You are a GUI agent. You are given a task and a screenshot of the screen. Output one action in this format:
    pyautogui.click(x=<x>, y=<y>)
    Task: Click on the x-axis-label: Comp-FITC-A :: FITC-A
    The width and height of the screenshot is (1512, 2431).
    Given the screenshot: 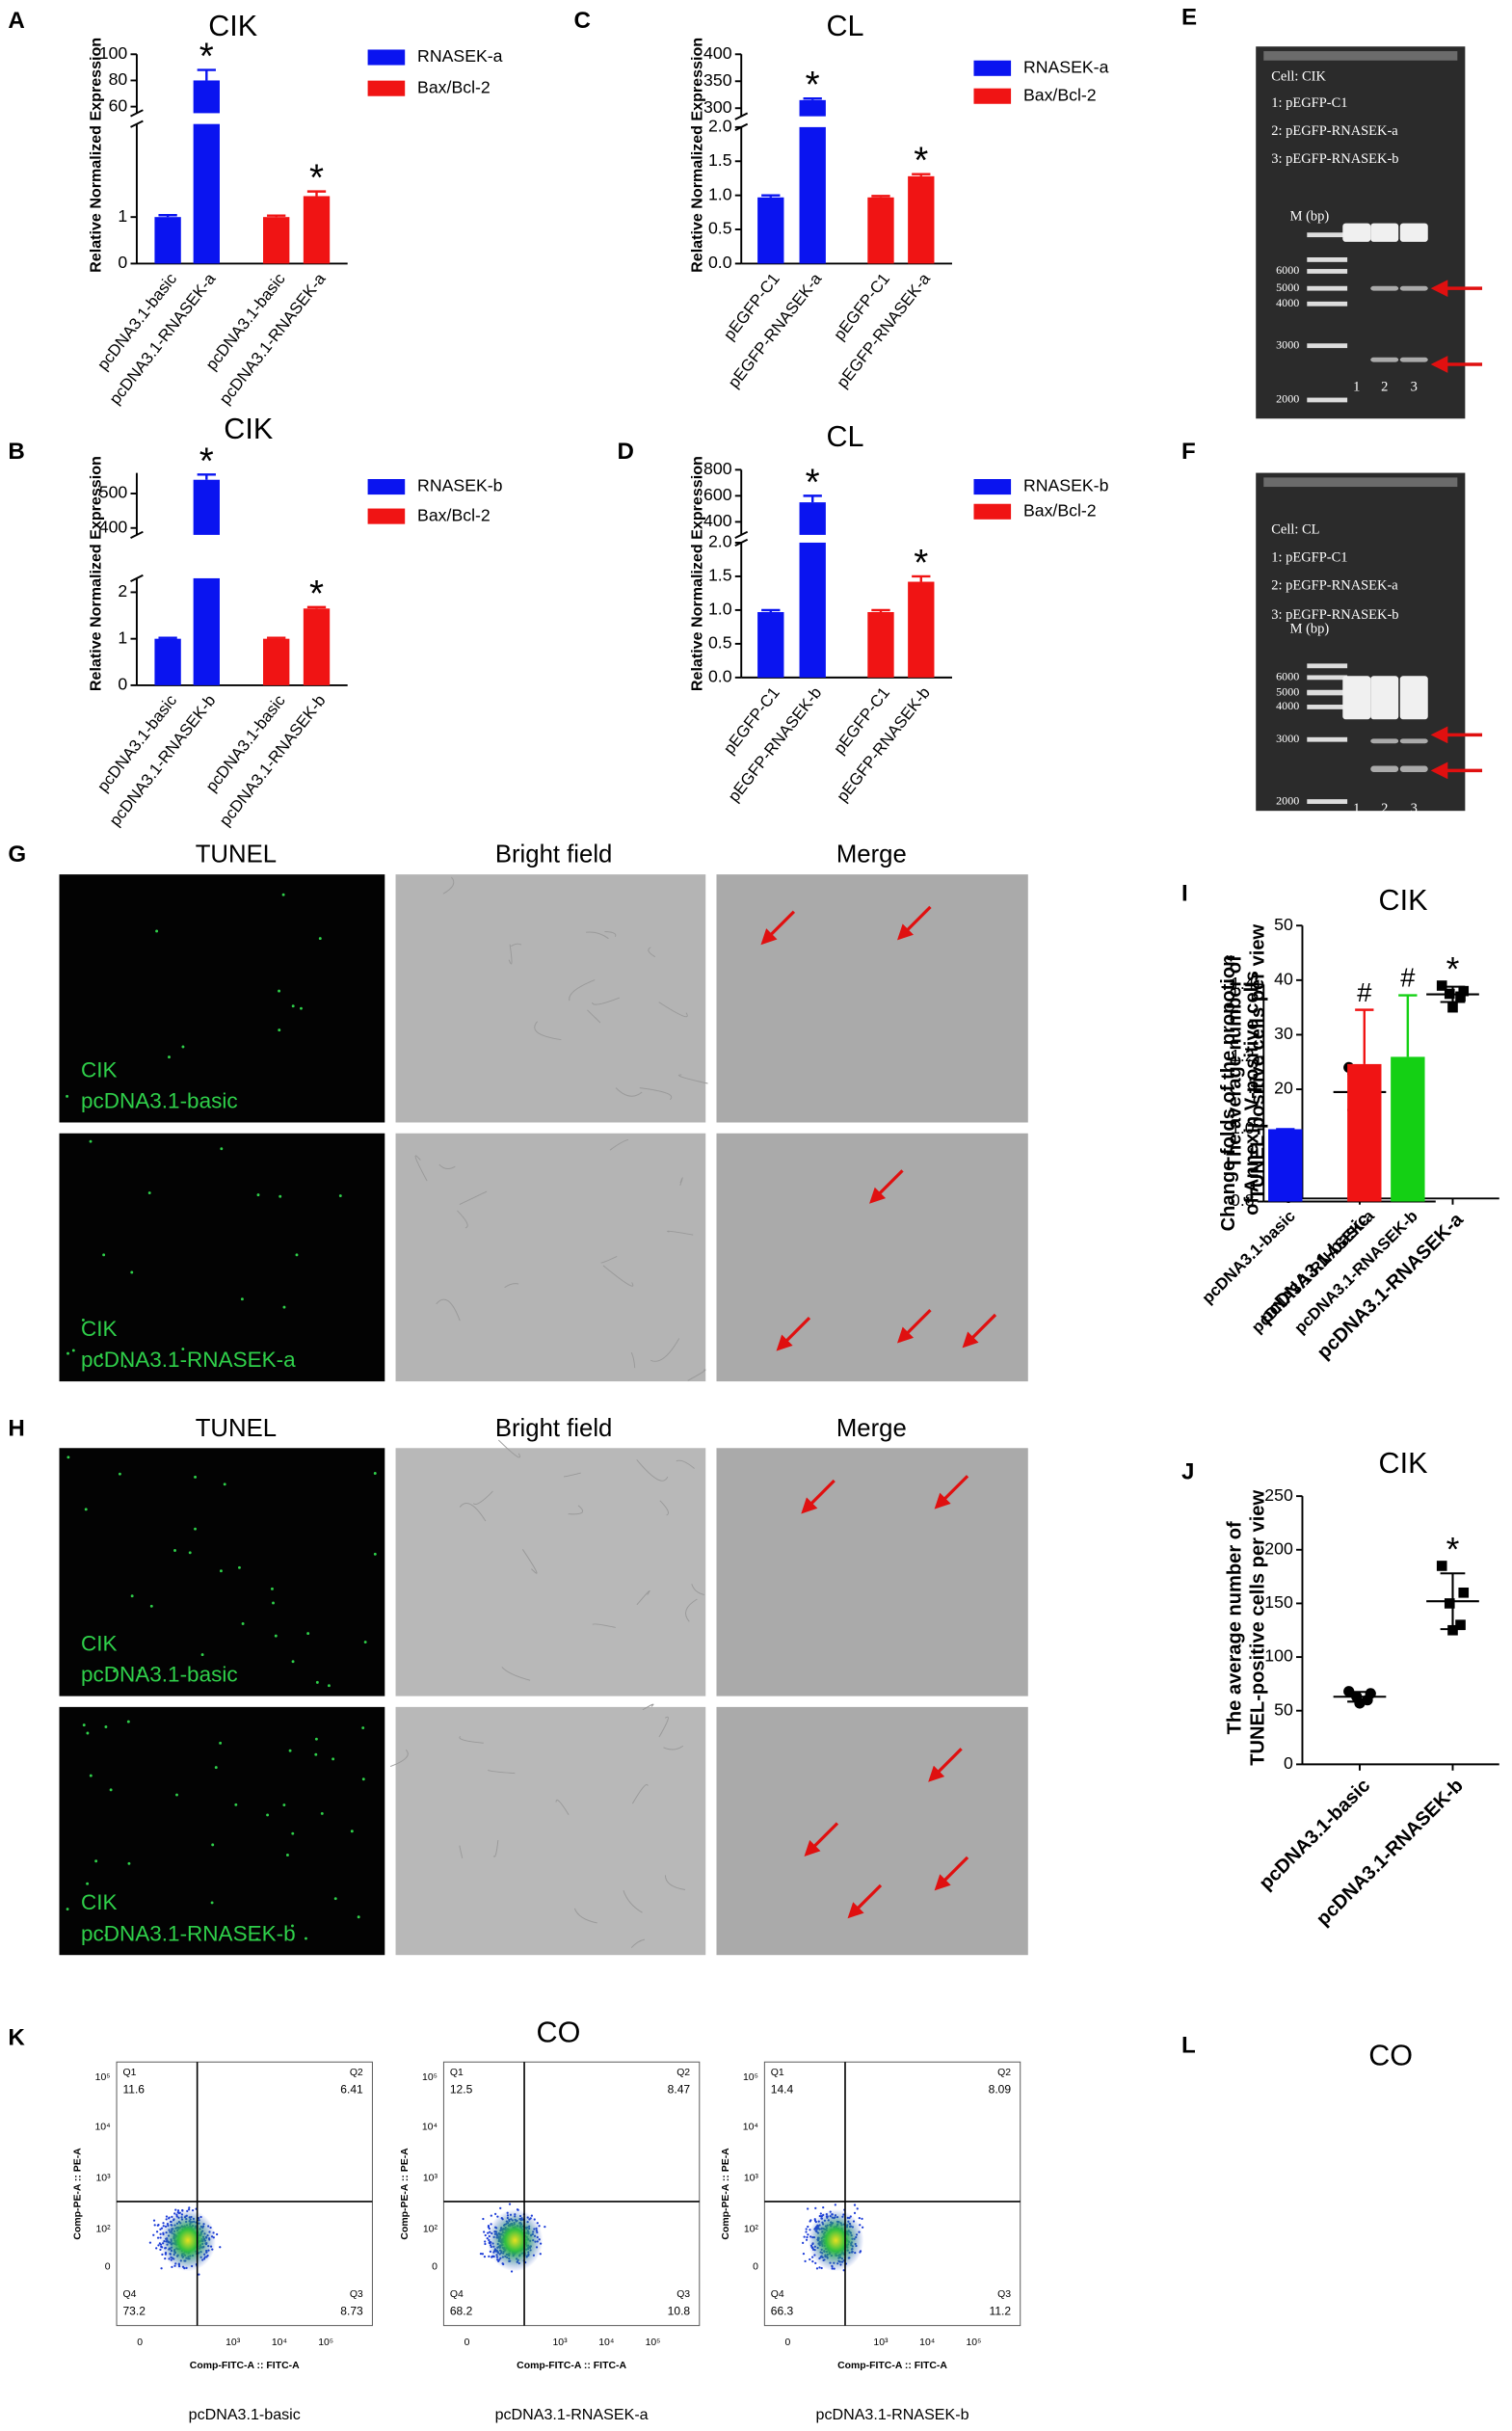 What is the action you would take?
    pyautogui.click(x=245, y=2366)
    